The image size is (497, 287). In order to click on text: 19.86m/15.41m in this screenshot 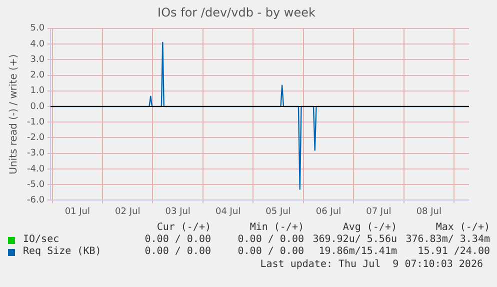, I will do `click(357, 252)`.